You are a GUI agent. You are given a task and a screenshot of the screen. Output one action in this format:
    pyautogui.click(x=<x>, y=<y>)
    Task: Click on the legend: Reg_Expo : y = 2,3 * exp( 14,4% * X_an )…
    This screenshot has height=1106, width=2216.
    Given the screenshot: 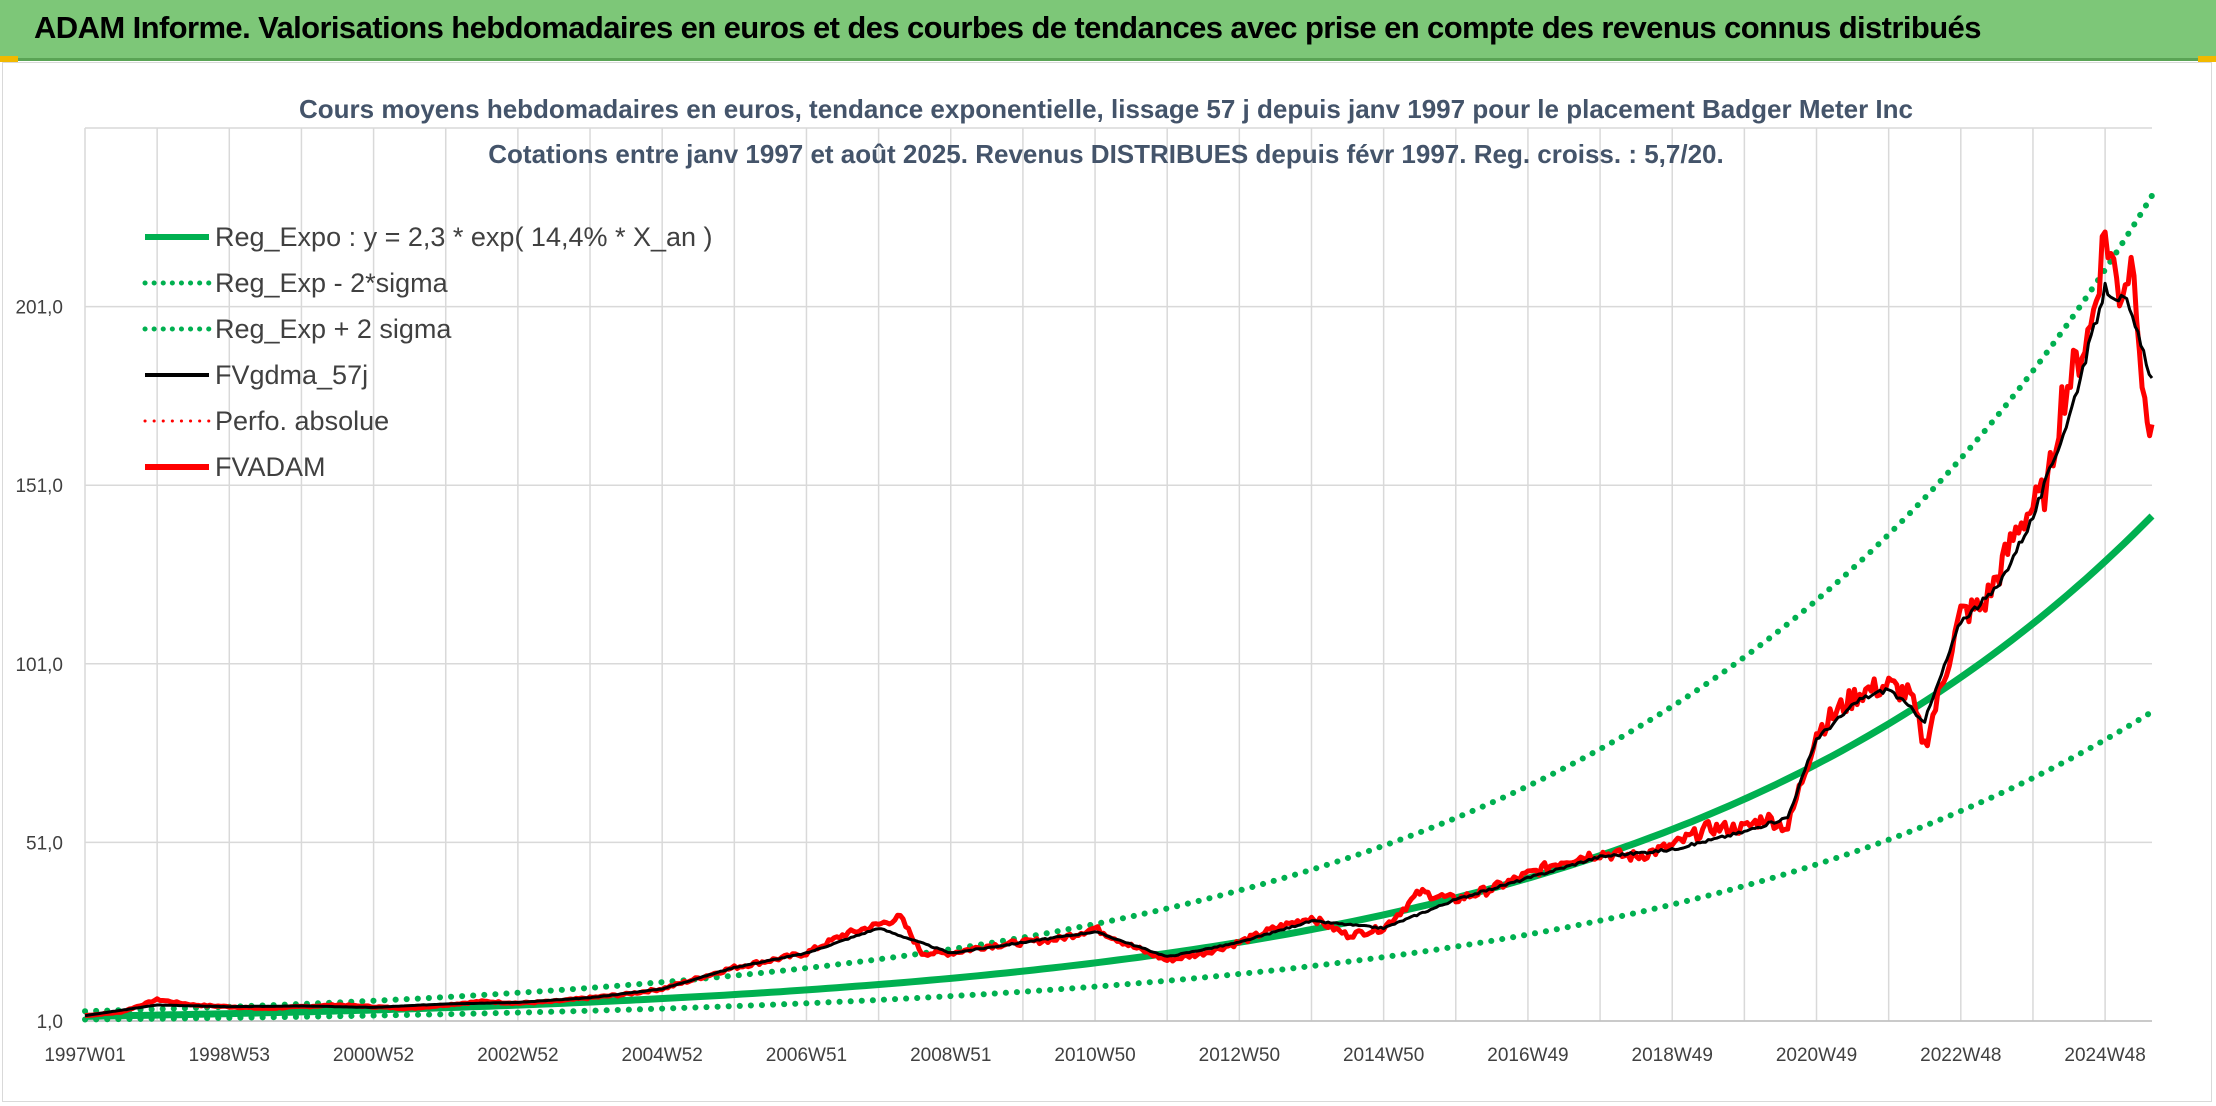 What is the action you would take?
    pyautogui.click(x=427, y=352)
    